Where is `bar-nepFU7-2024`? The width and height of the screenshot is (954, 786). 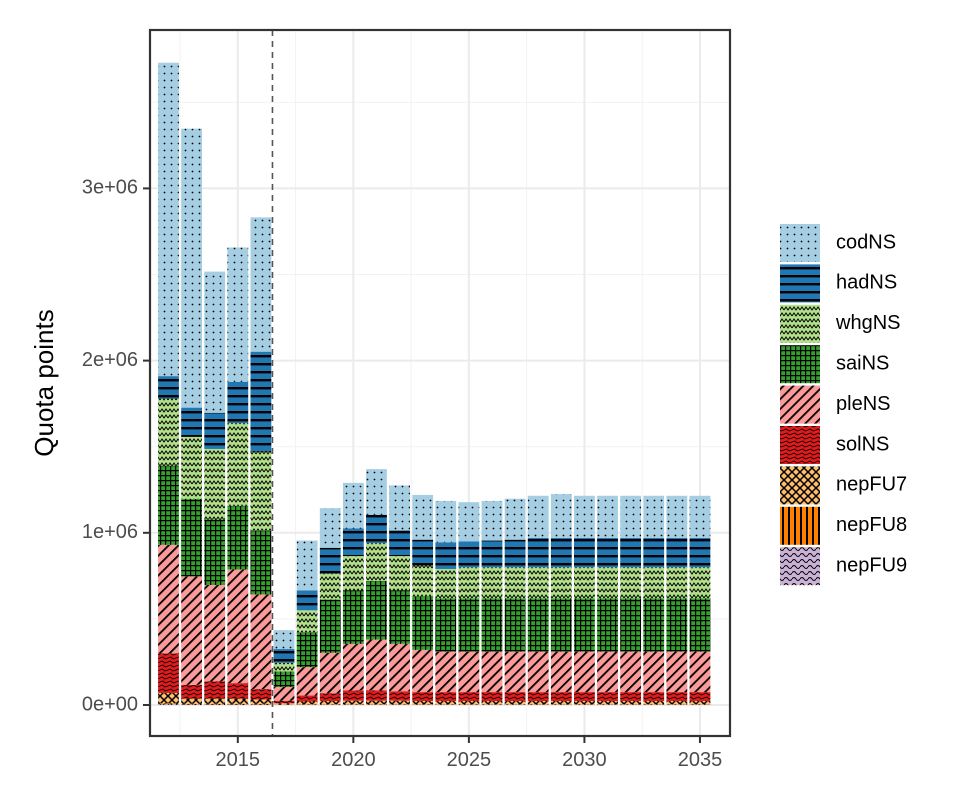 bar-nepFU7-2024 is located at coordinates (446, 703).